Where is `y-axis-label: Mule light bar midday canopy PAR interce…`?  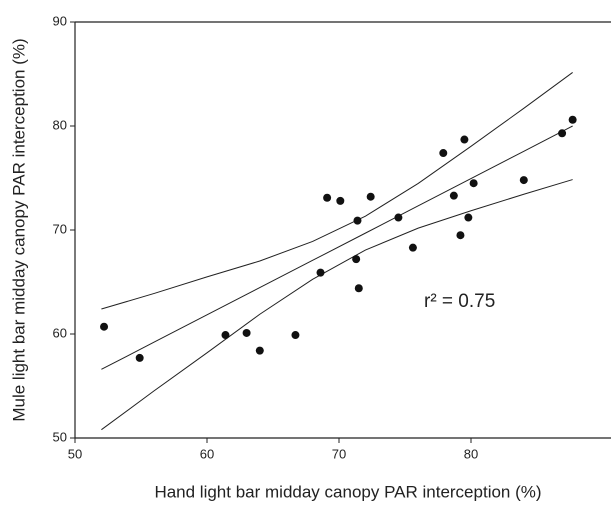 y-axis-label: Mule light bar midday canopy PAR interce… is located at coordinates (18, 229).